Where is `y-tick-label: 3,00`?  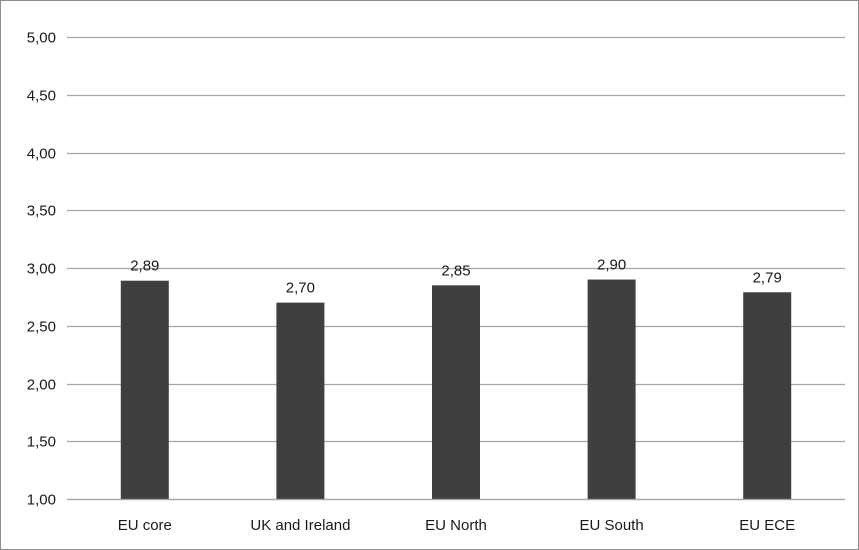
y-tick-label: 3,00 is located at coordinates (41, 269).